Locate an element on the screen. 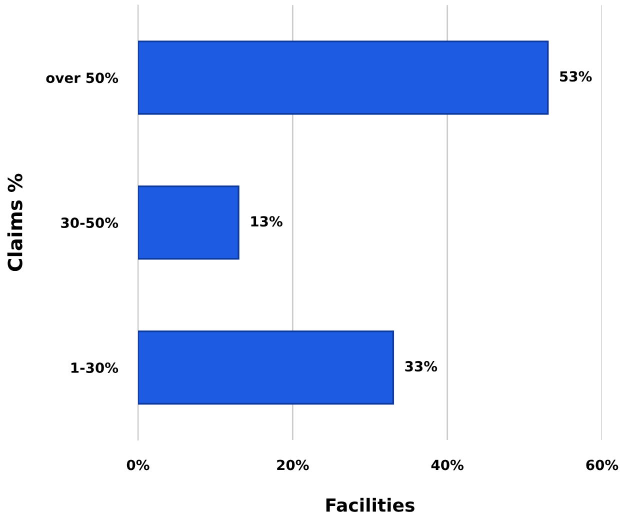 The height and width of the screenshot is (516, 621). y-tick-label: 30-50% is located at coordinates (89, 223).